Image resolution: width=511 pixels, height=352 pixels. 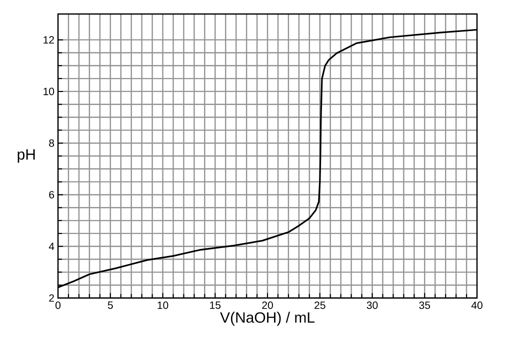 I want to click on x-tick-label: 25, so click(x=320, y=305).